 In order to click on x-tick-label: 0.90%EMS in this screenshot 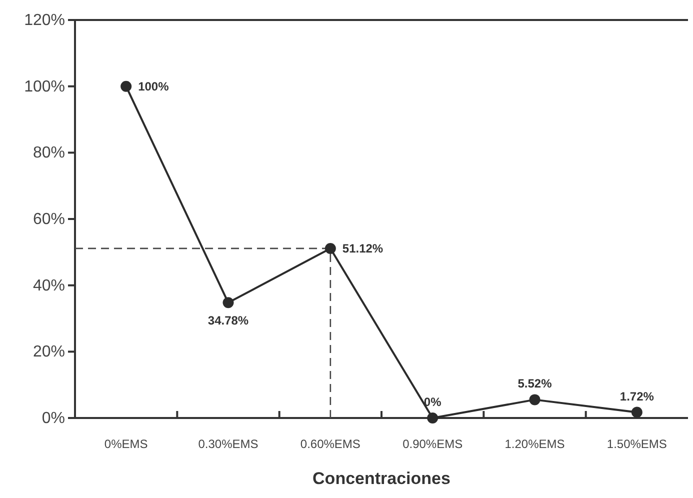, I will do `click(432, 444)`.